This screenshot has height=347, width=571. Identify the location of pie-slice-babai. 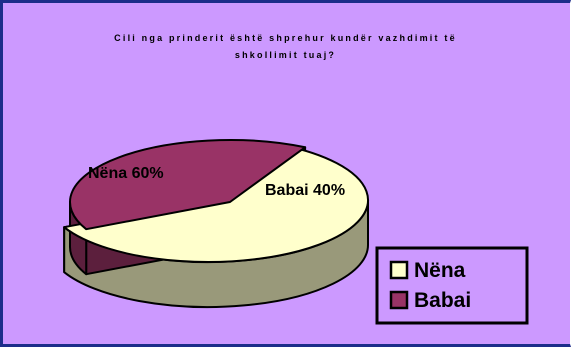
(188, 185).